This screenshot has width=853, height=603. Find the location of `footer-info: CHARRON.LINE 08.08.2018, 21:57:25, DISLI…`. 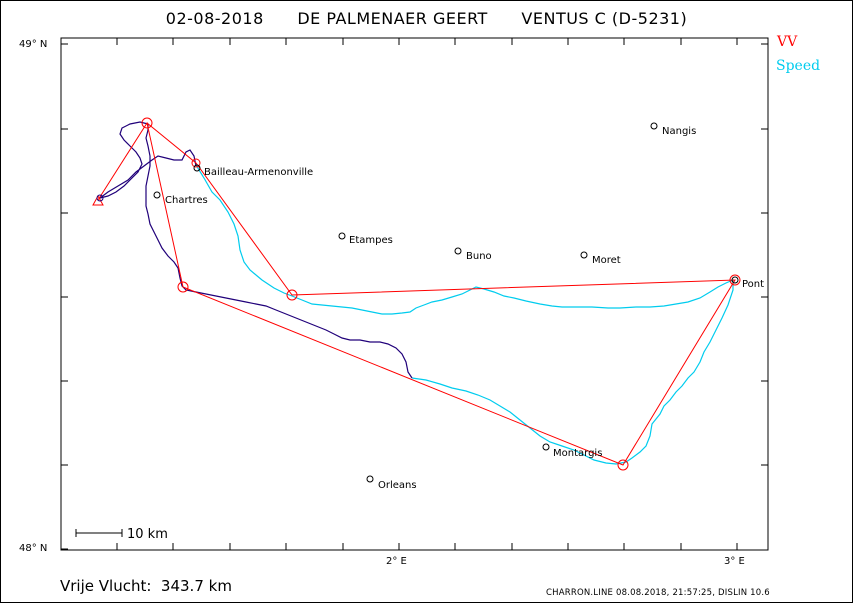

footer-info: CHARRON.LINE 08.08.2018, 21:57:25, DISLI… is located at coordinates (658, 593).